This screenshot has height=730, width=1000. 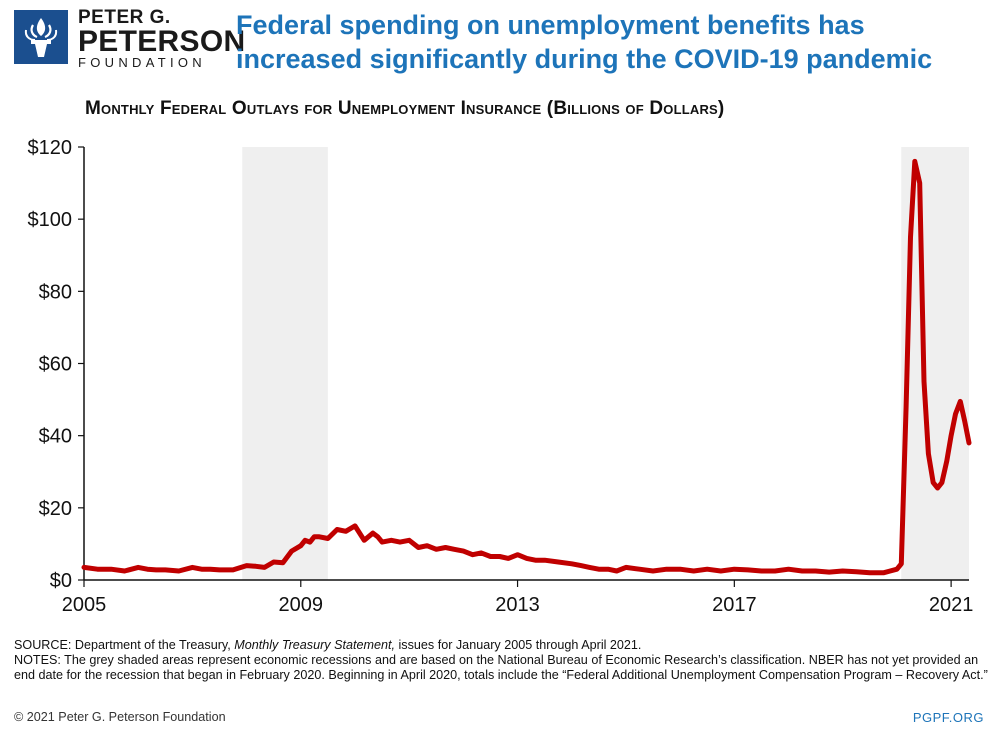 I want to click on x-tick-label: 2005, so click(x=84, y=605).